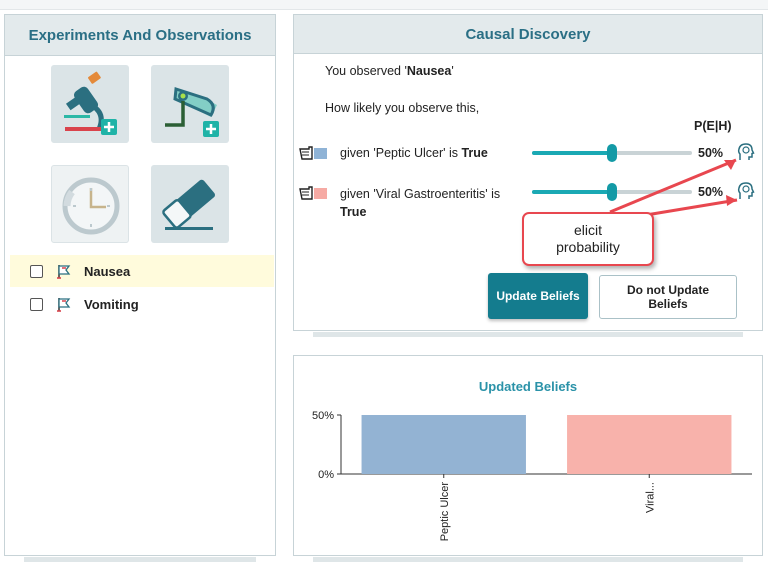 This screenshot has width=768, height=569. Describe the element at coordinates (588, 247) in the screenshot. I see `callout-line-2: probability` at that location.